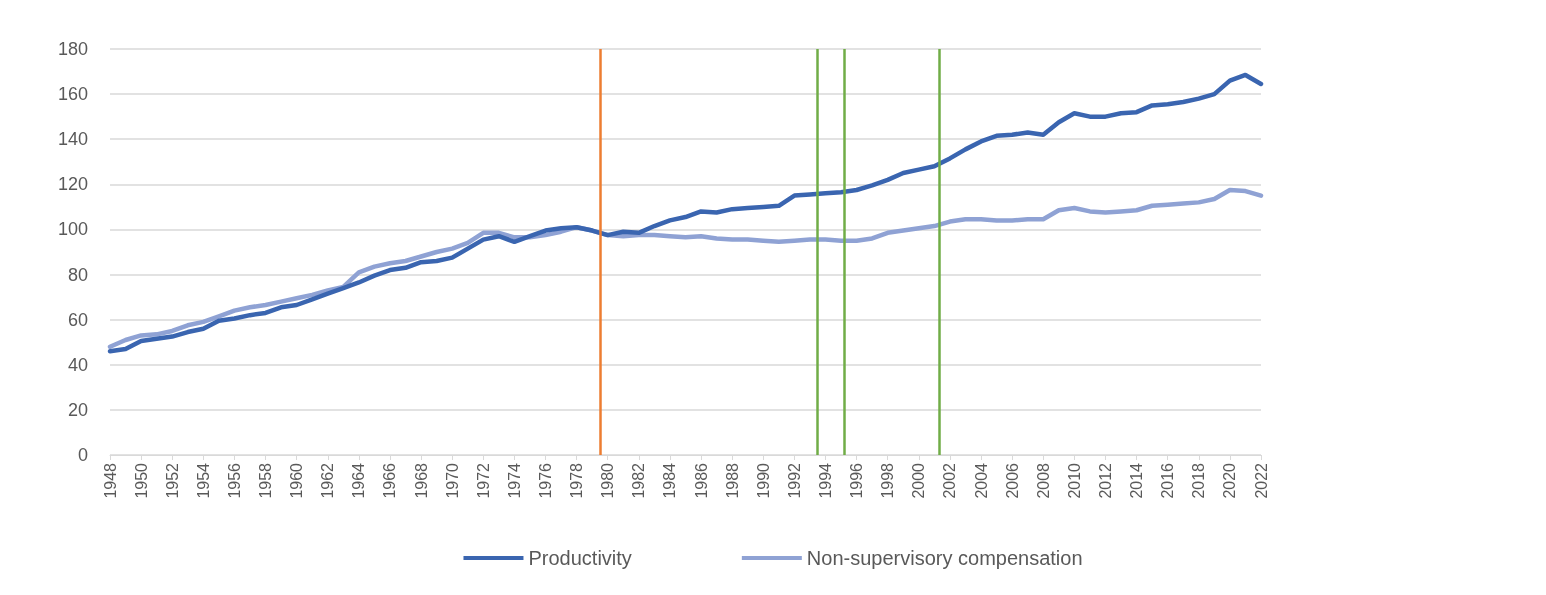 The height and width of the screenshot is (595, 1546). I want to click on x-tick-label: 1994, so click(825, 480).